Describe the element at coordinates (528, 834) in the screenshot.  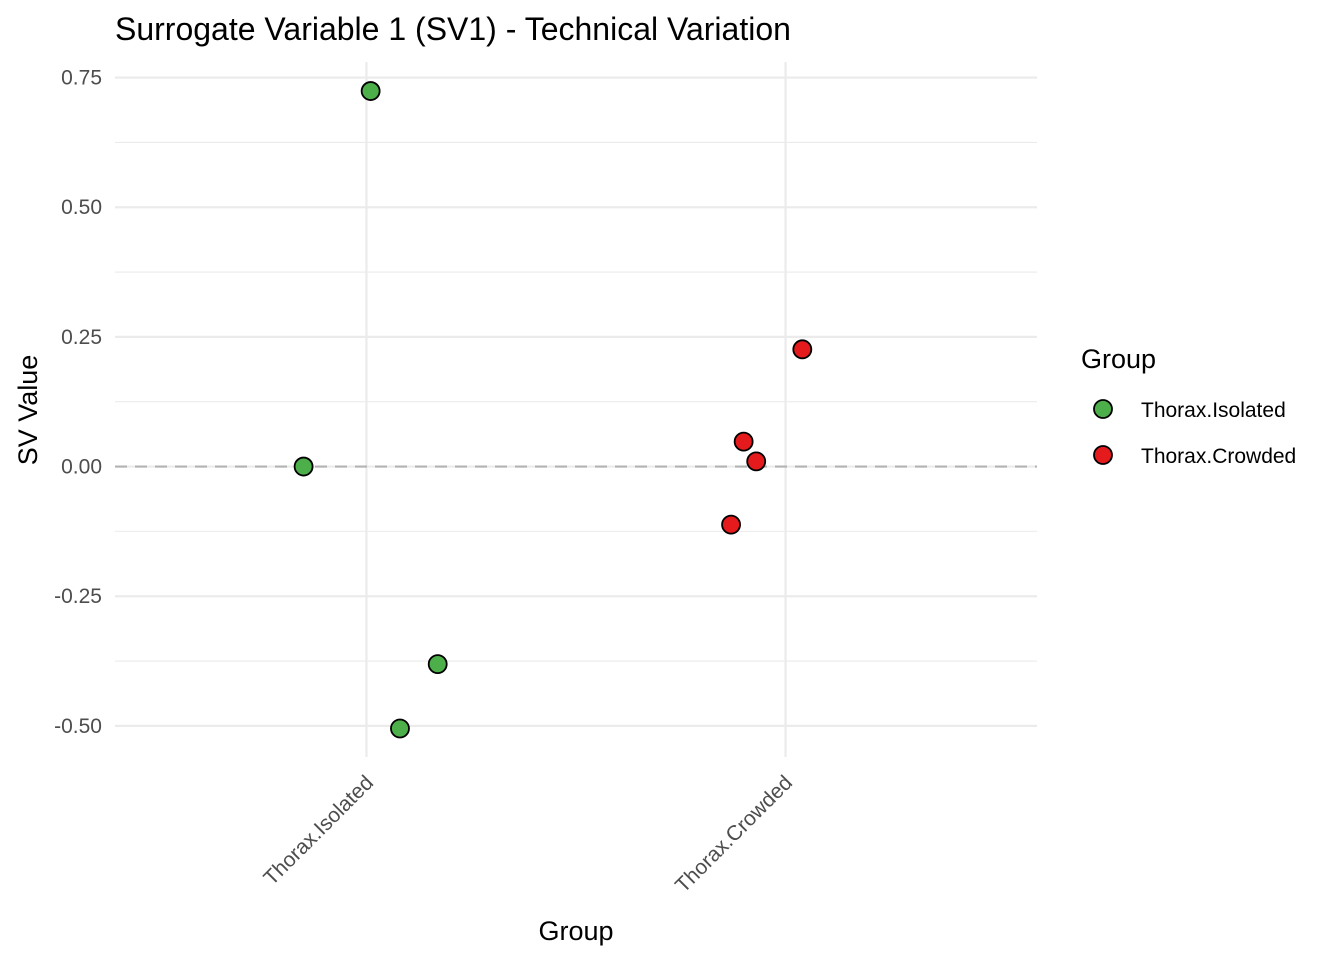
I see `x-axis-ticks: Thorax.Isolated Thorax.Crowded` at that location.